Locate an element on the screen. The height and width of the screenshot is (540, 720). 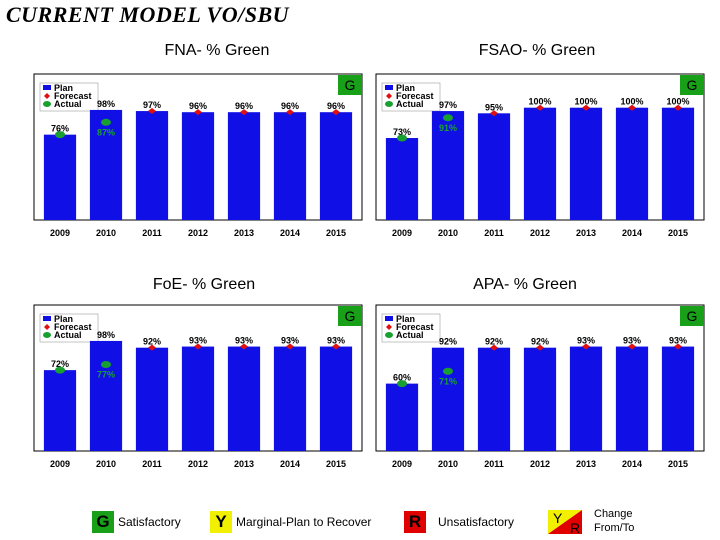
change-y-letter: Y is located at coordinates (558, 518).